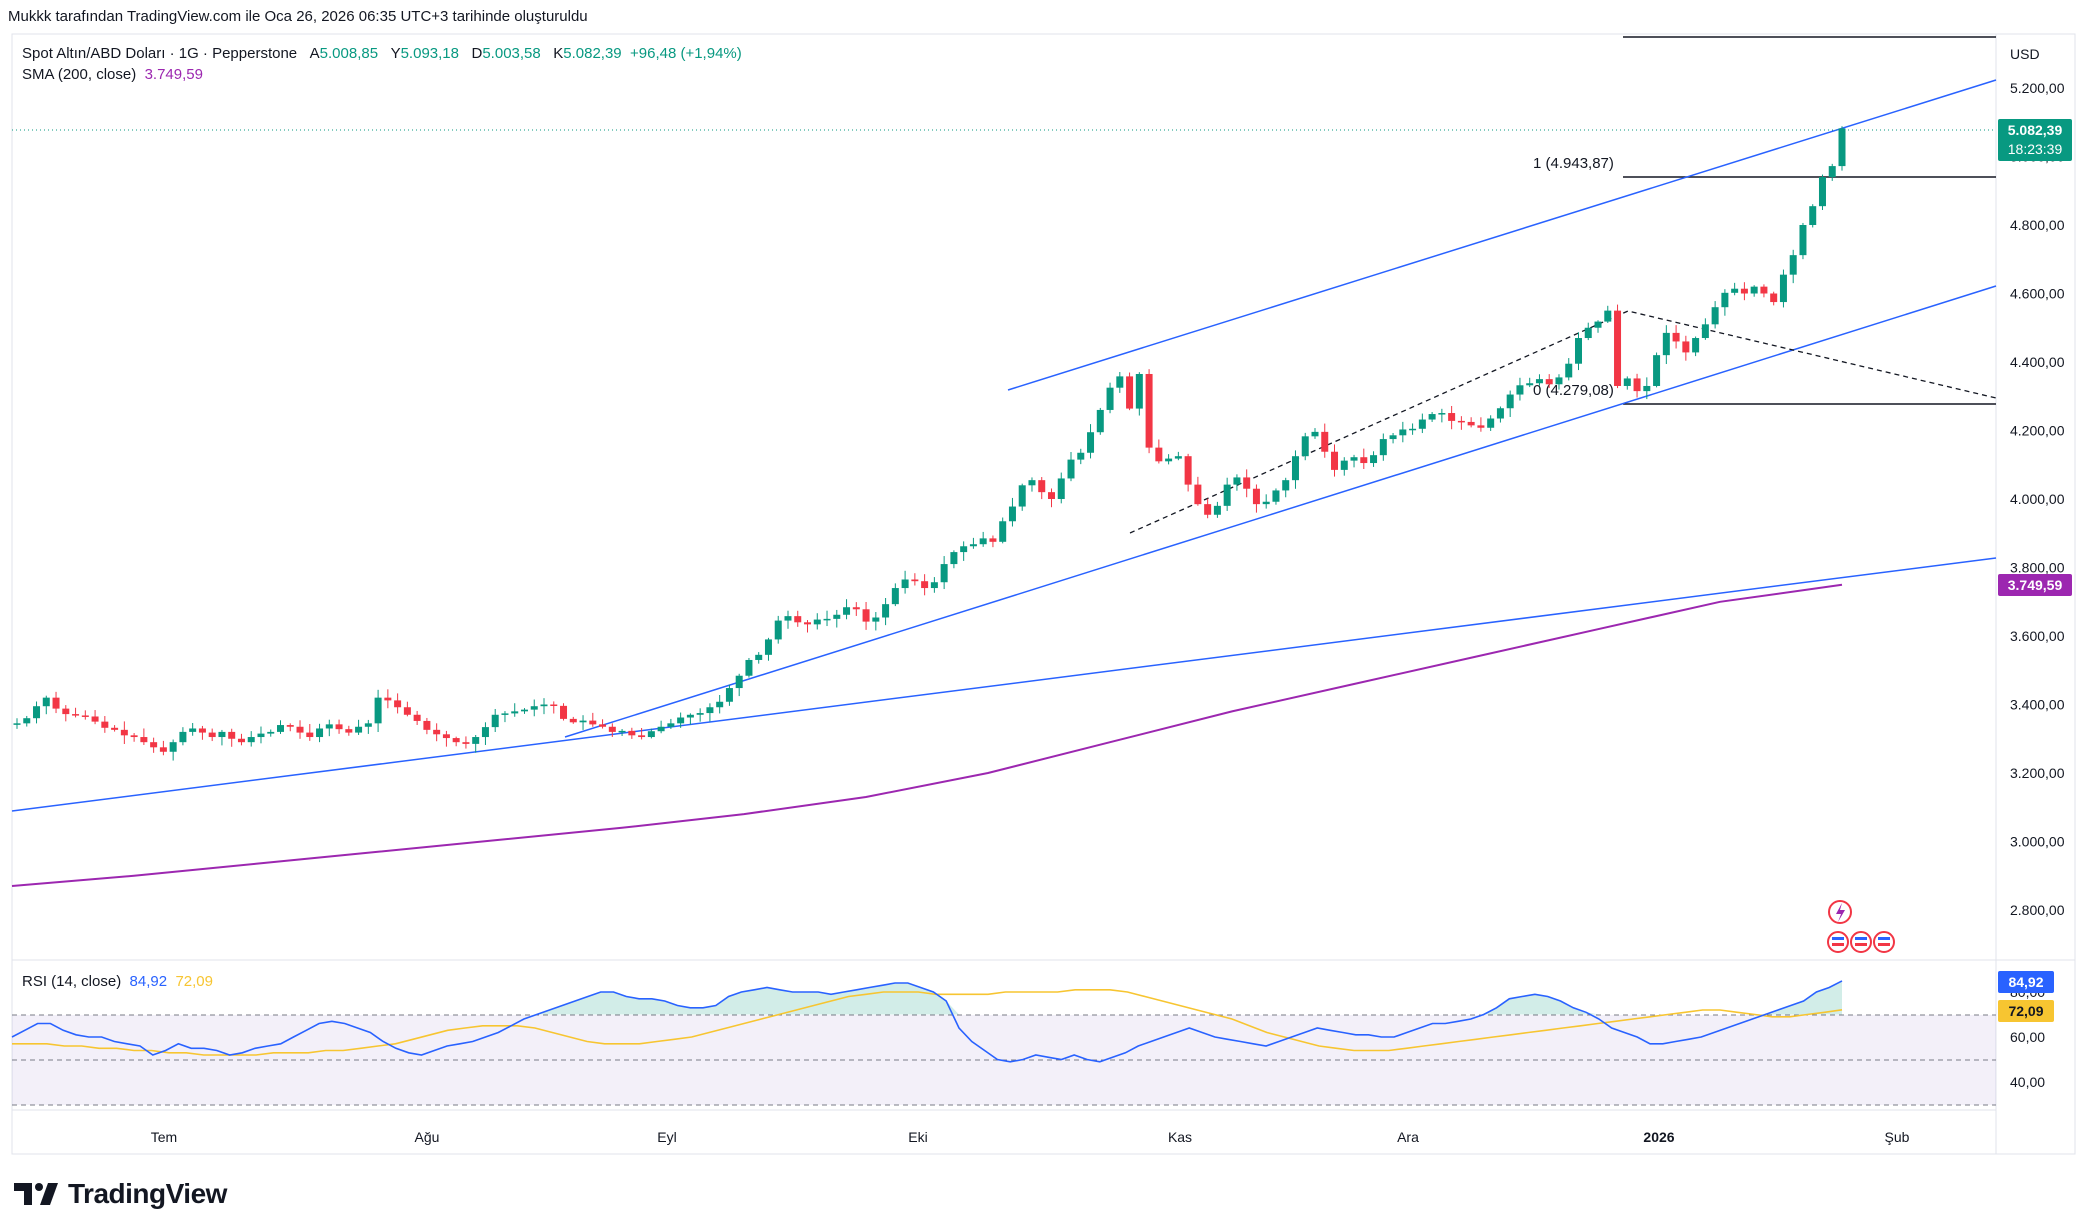  What do you see at coordinates (160, 53) in the screenshot?
I see `symbol-title: Spot Altın/ABD Doları · 1G · Pepperstone` at bounding box center [160, 53].